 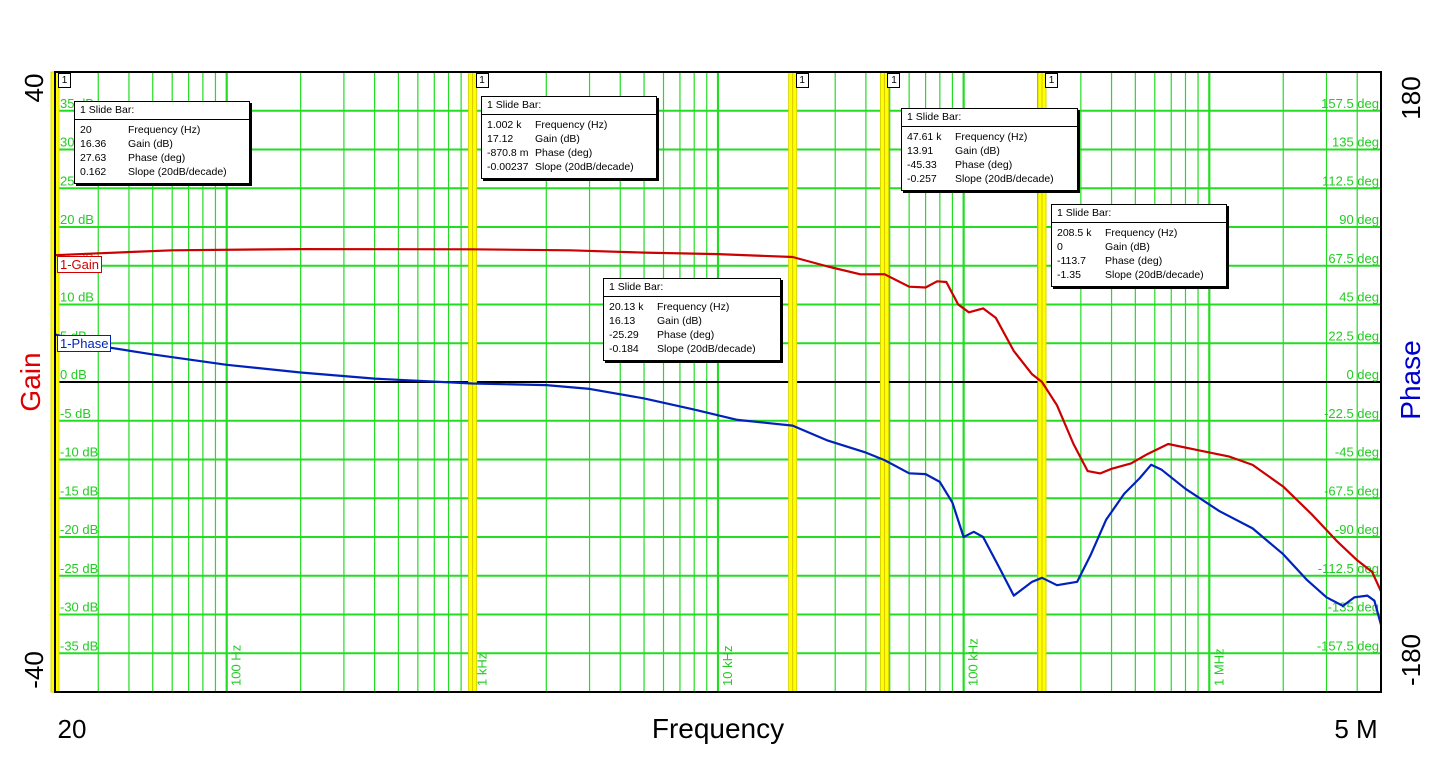 I want to click on y-right-tick-label: -22.5 deg, so click(x=1351, y=413).